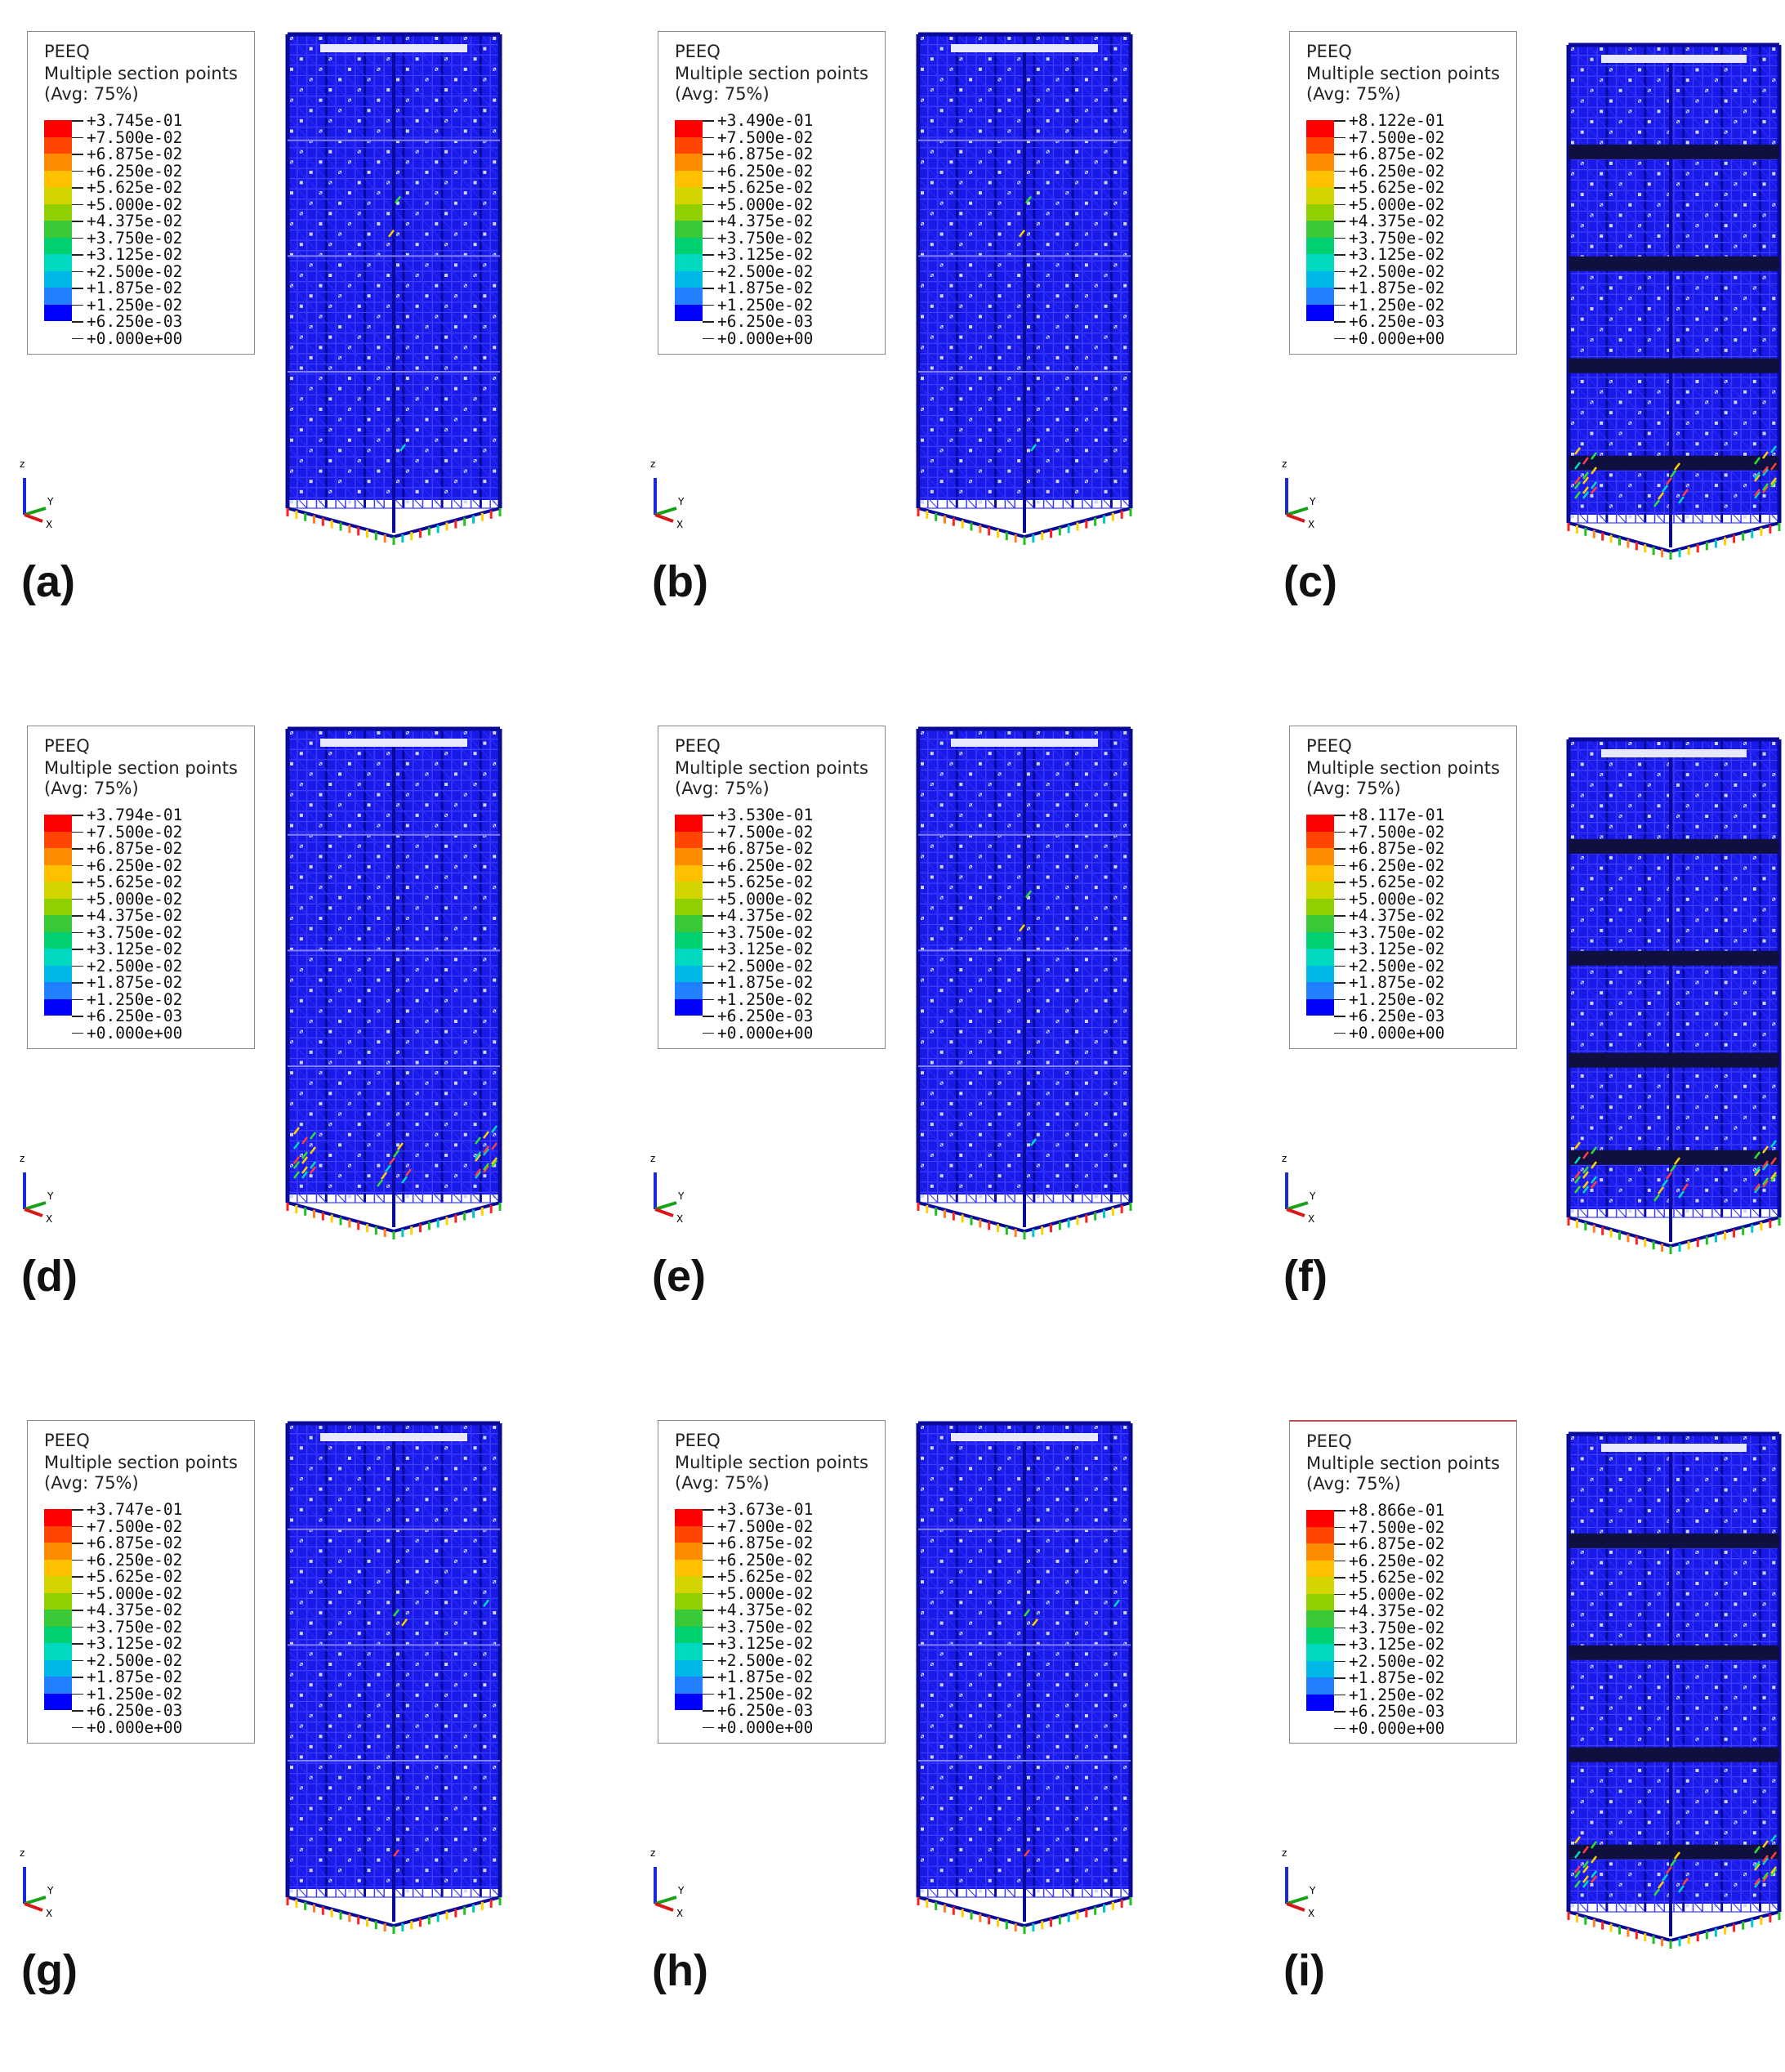 The height and width of the screenshot is (2072, 1785). Describe the element at coordinates (1304, 1971) in the screenshot. I see `panel-label: (i)` at that location.